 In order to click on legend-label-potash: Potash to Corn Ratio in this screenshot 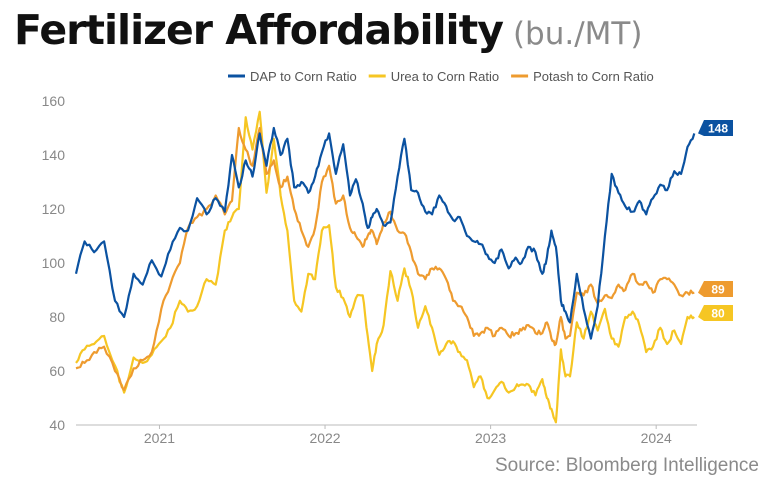, I will do `click(593, 76)`.